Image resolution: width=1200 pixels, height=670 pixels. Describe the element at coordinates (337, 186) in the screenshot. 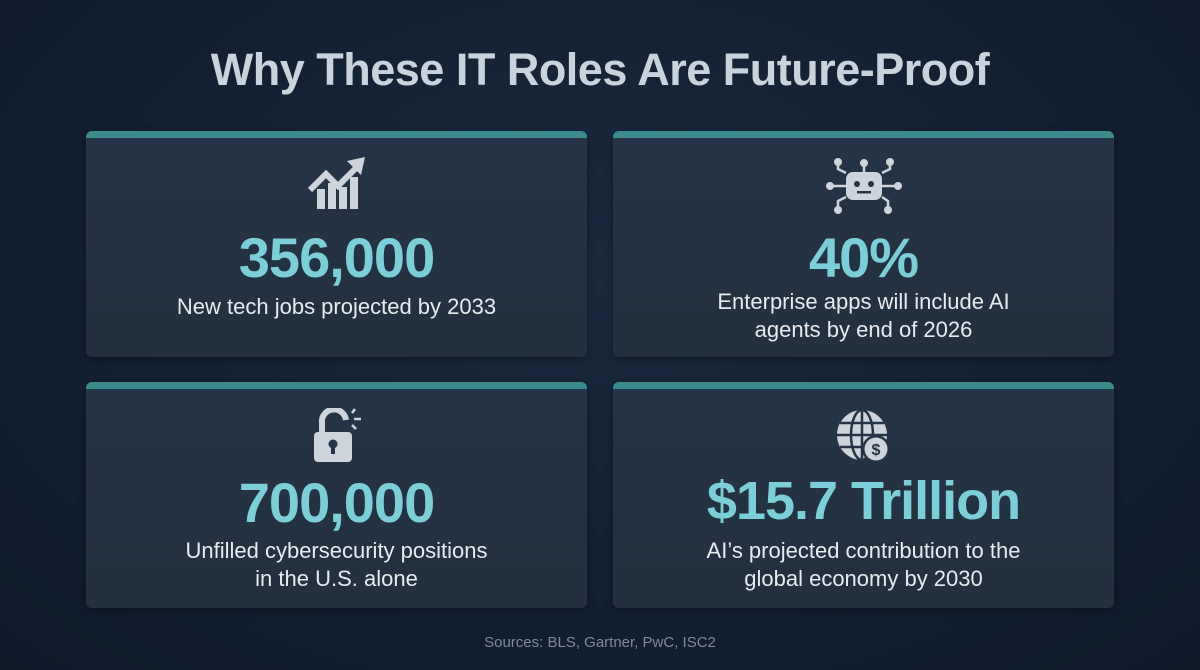

I see `chart-trending-up-icon` at that location.